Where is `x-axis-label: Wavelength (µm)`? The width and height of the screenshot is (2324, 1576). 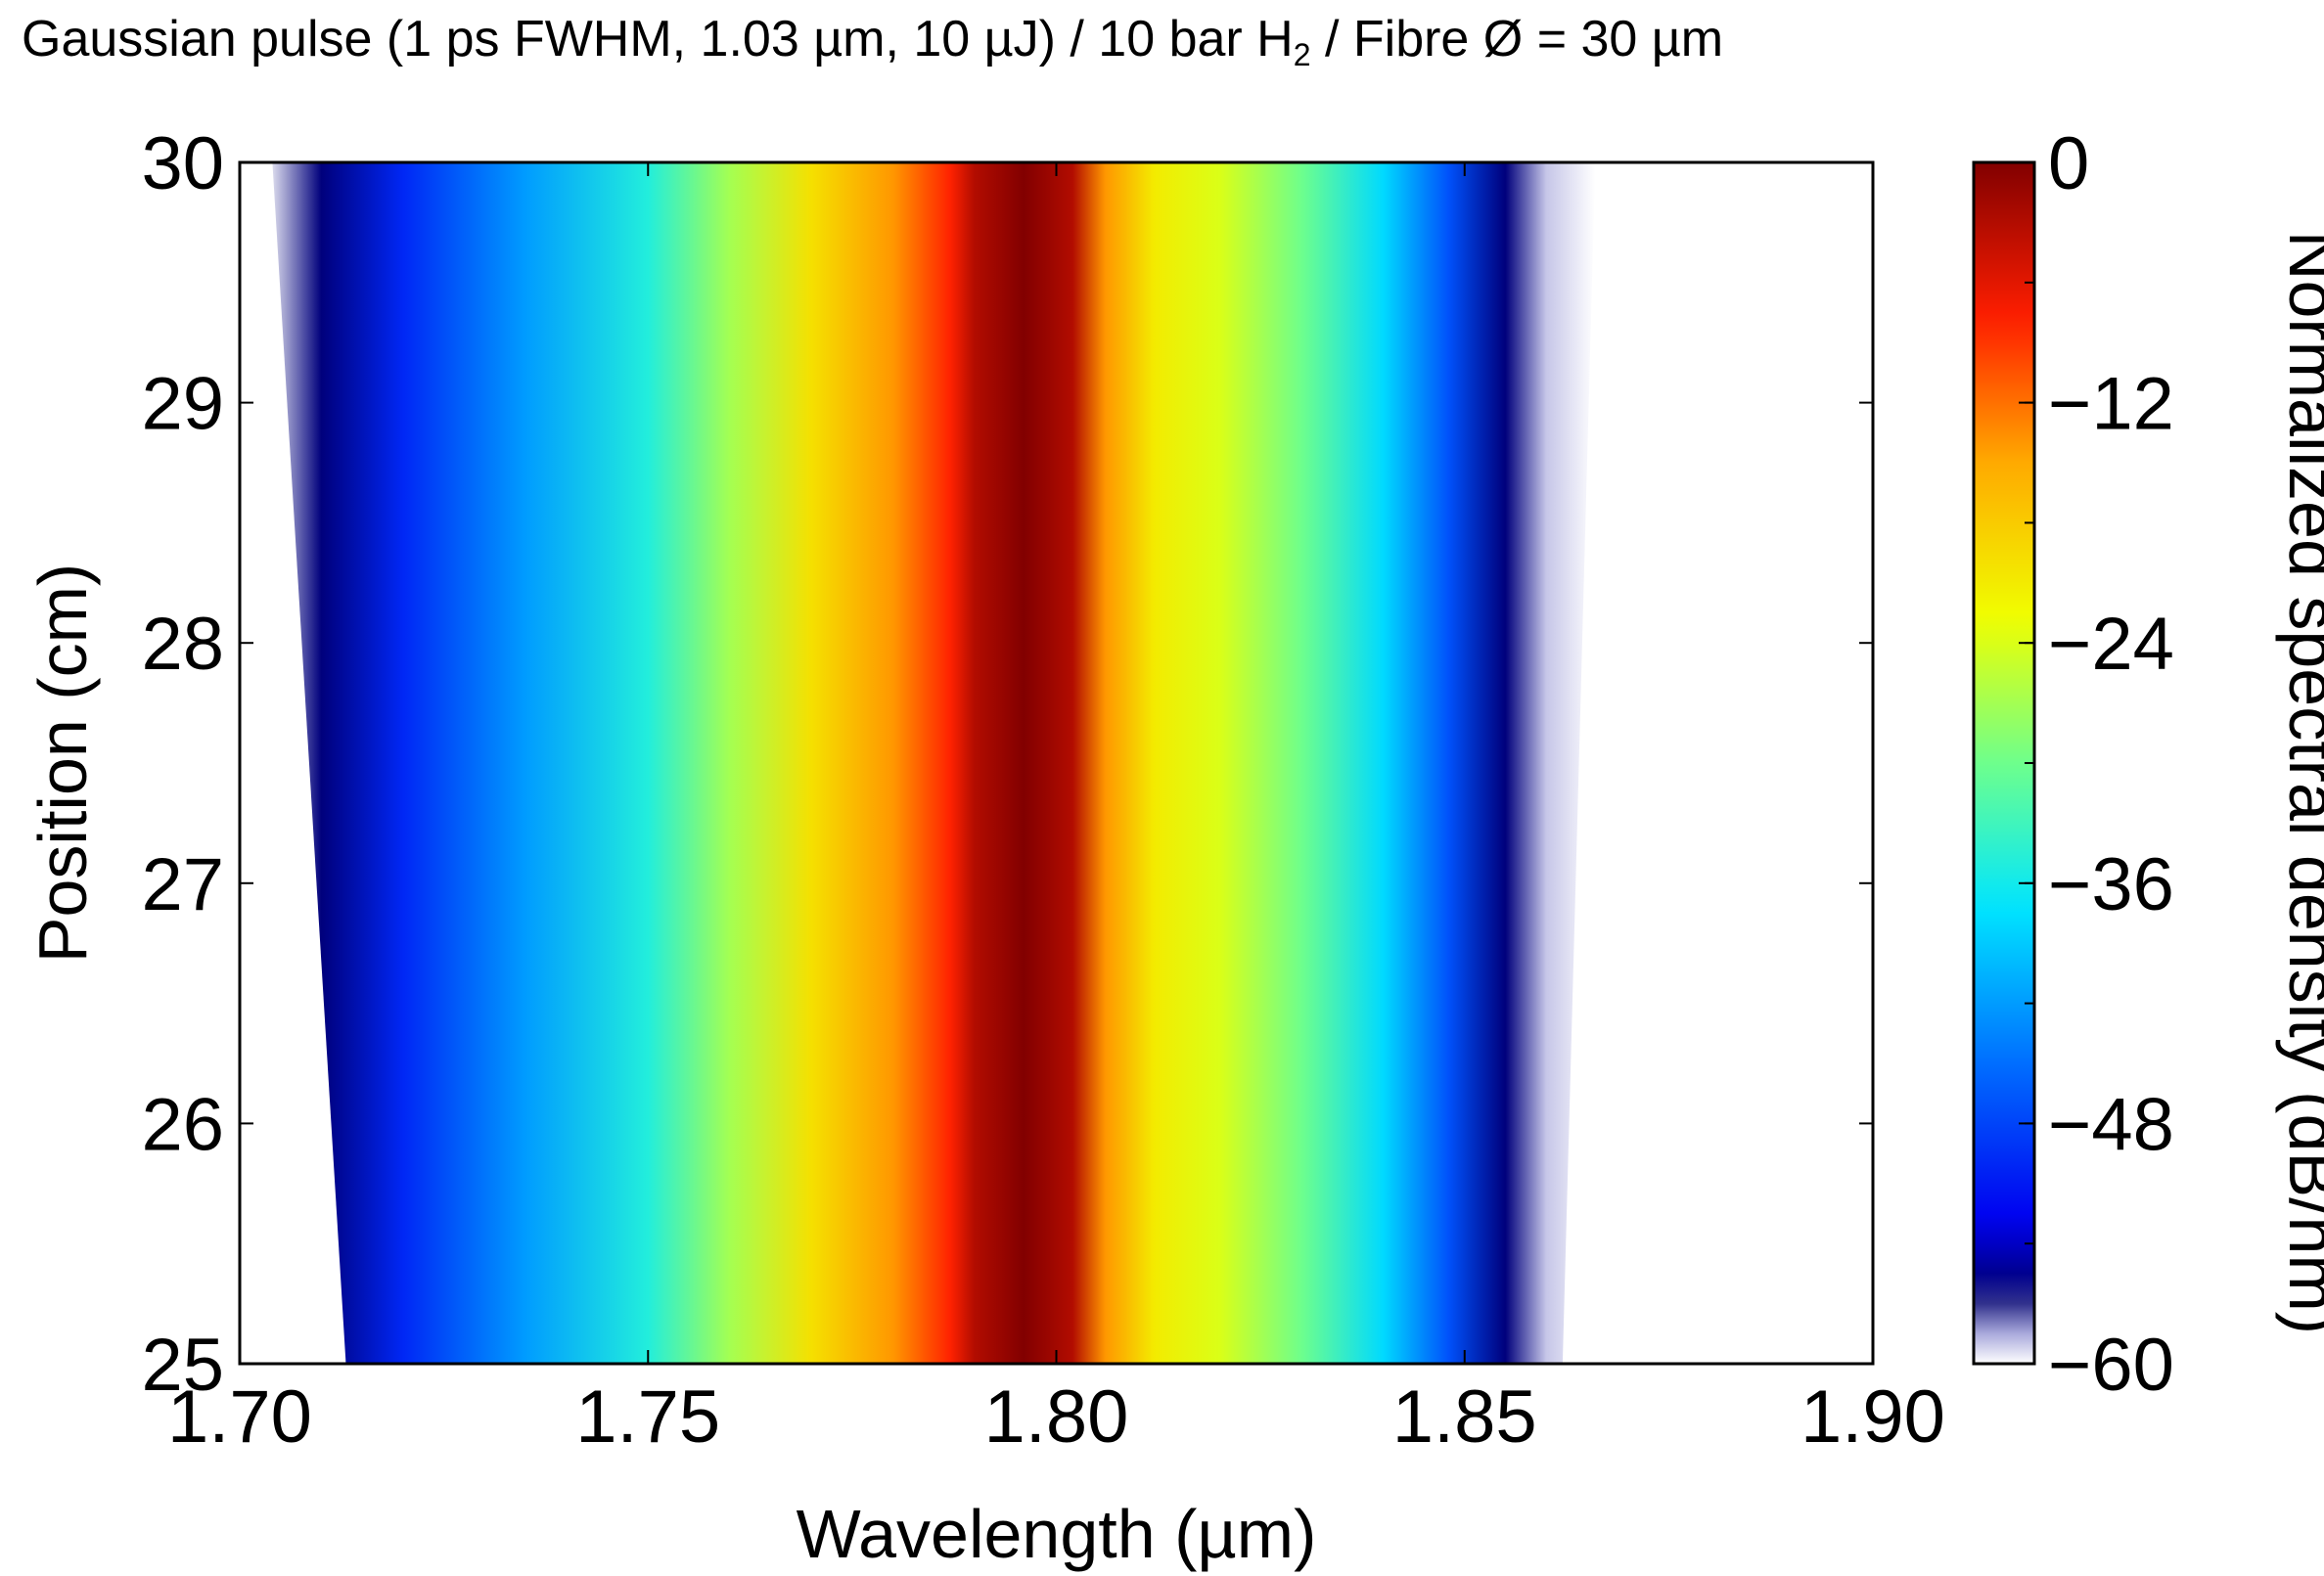 x-axis-label: Wavelength (µm) is located at coordinates (1057, 1534).